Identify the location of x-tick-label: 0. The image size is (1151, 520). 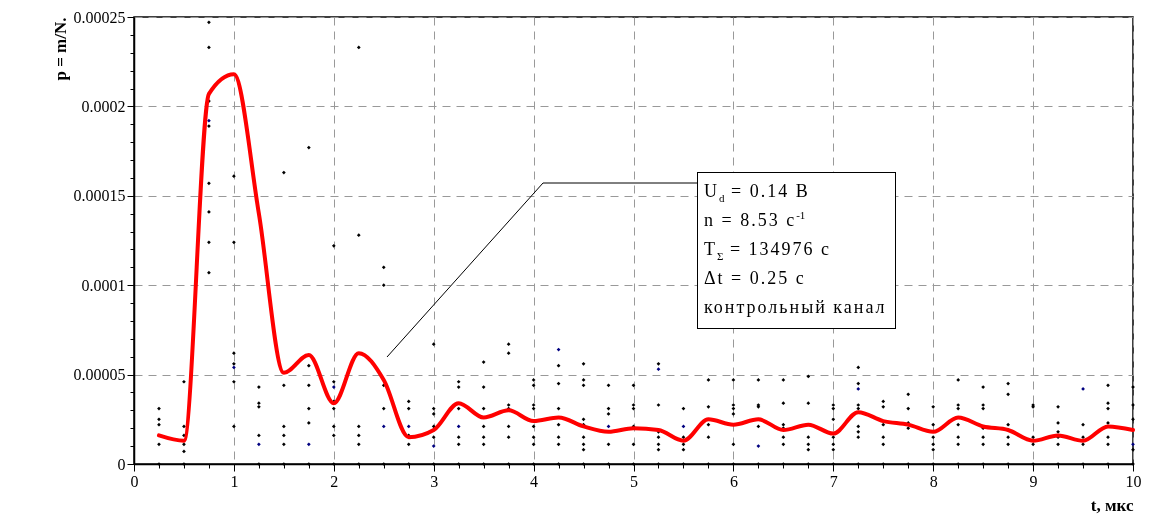
(134, 481).